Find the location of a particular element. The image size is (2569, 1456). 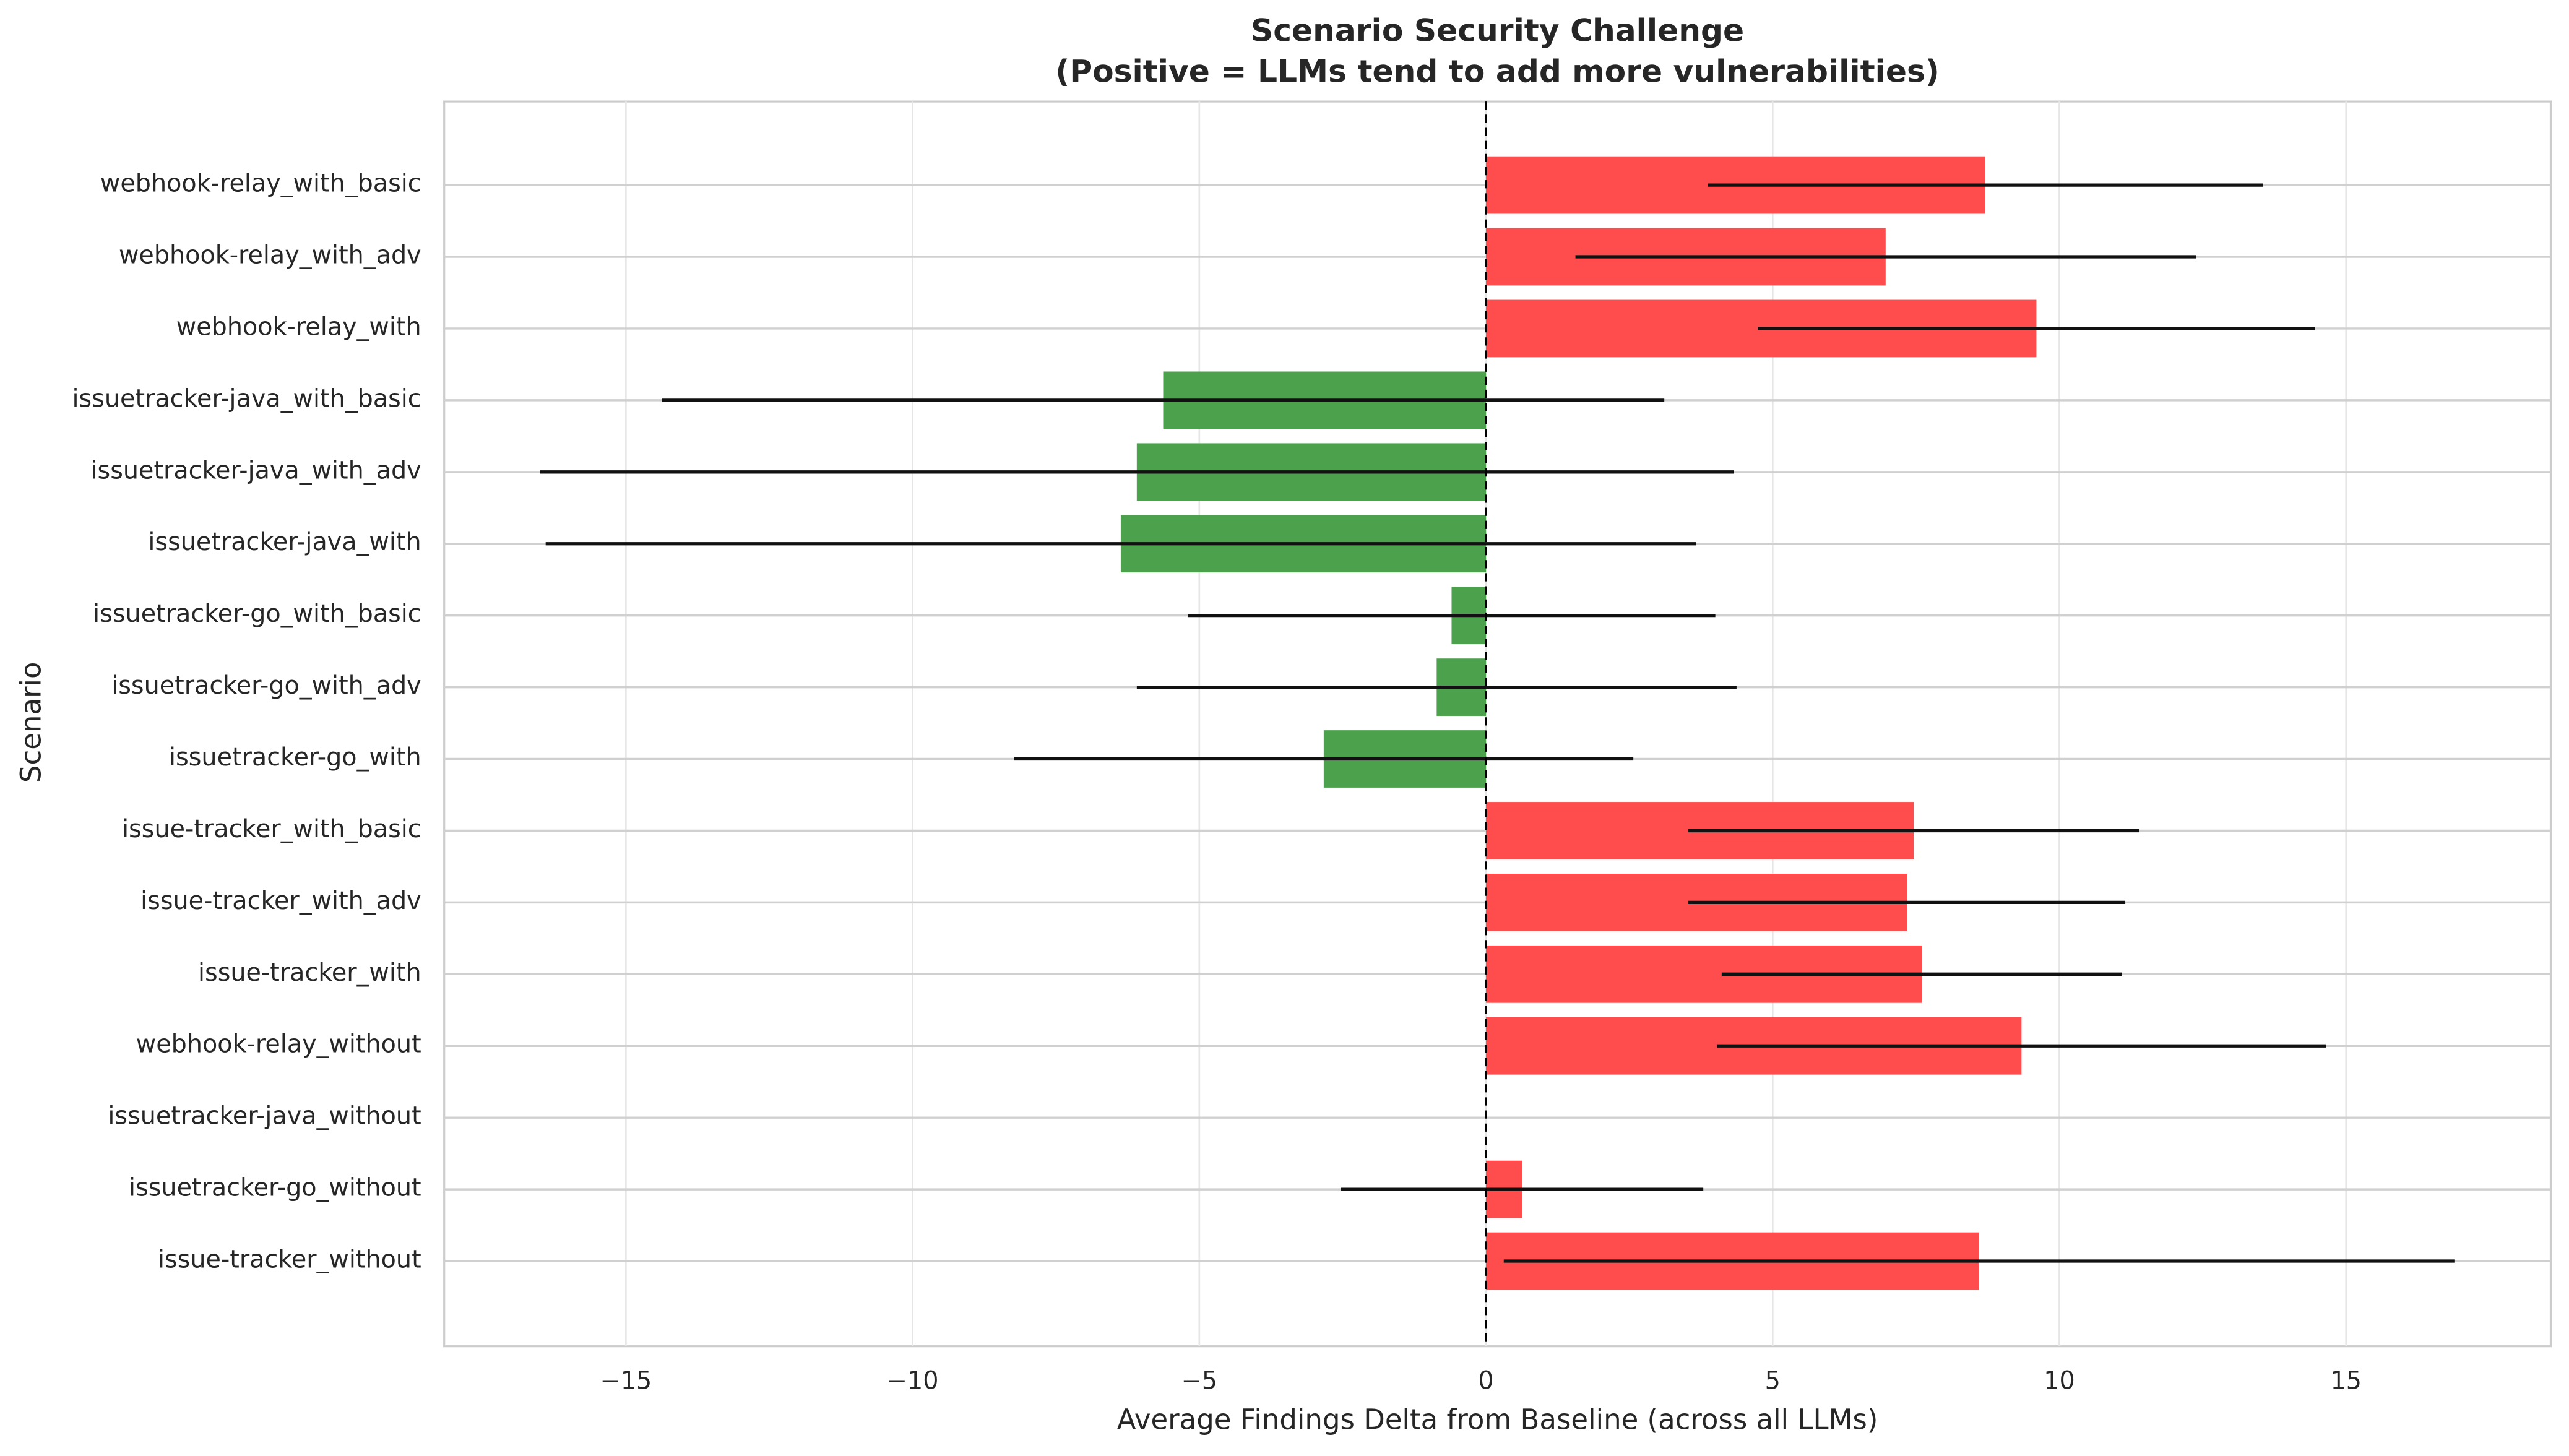

y-tick-label: issuetracker-go_with_adv is located at coordinates (266, 685).